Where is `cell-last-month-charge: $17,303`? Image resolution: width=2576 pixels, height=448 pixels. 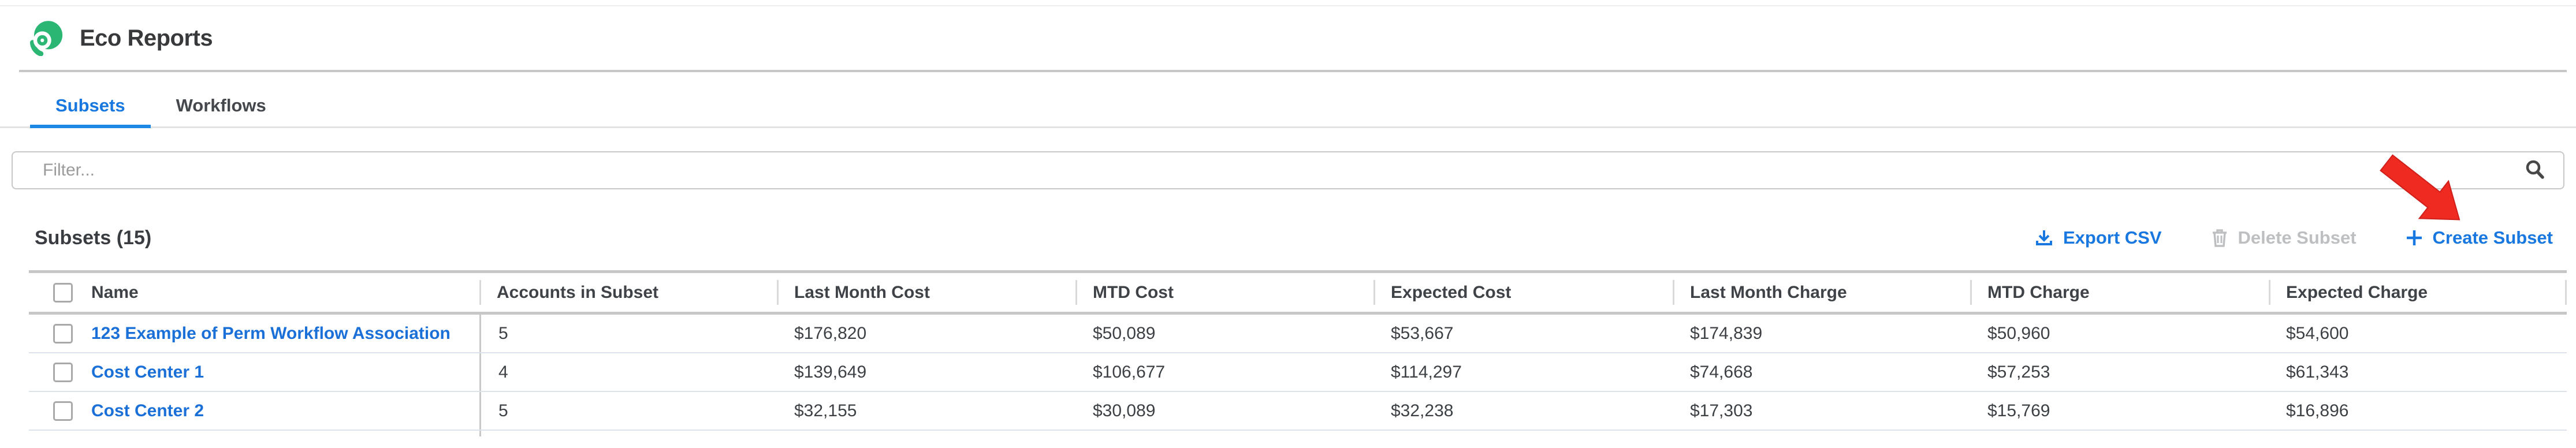
cell-last-month-charge: $17,303 is located at coordinates (1721, 410).